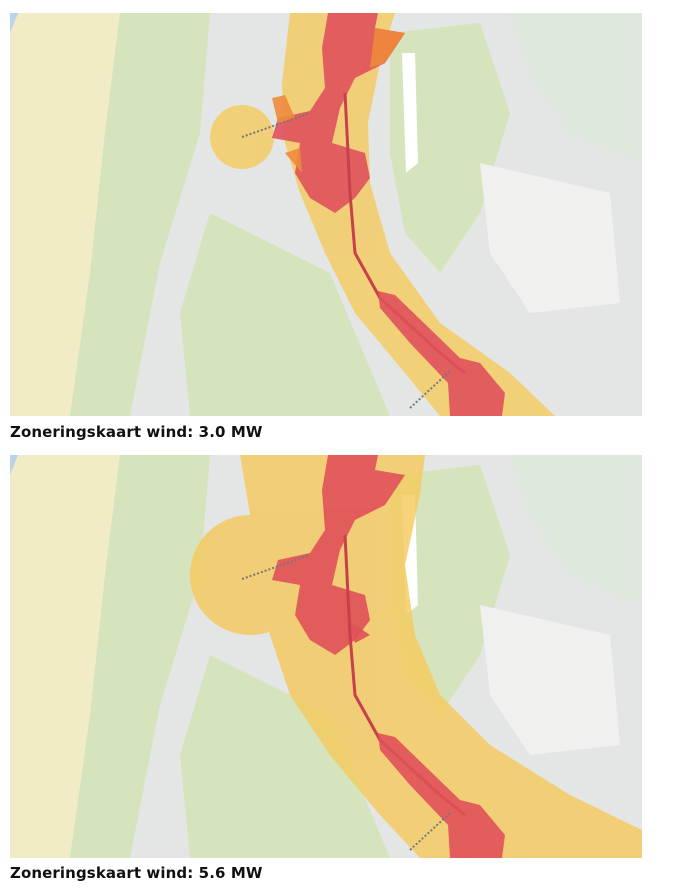 The image size is (676, 895). Describe the element at coordinates (410, 113) in the screenshot. I see `runway` at that location.